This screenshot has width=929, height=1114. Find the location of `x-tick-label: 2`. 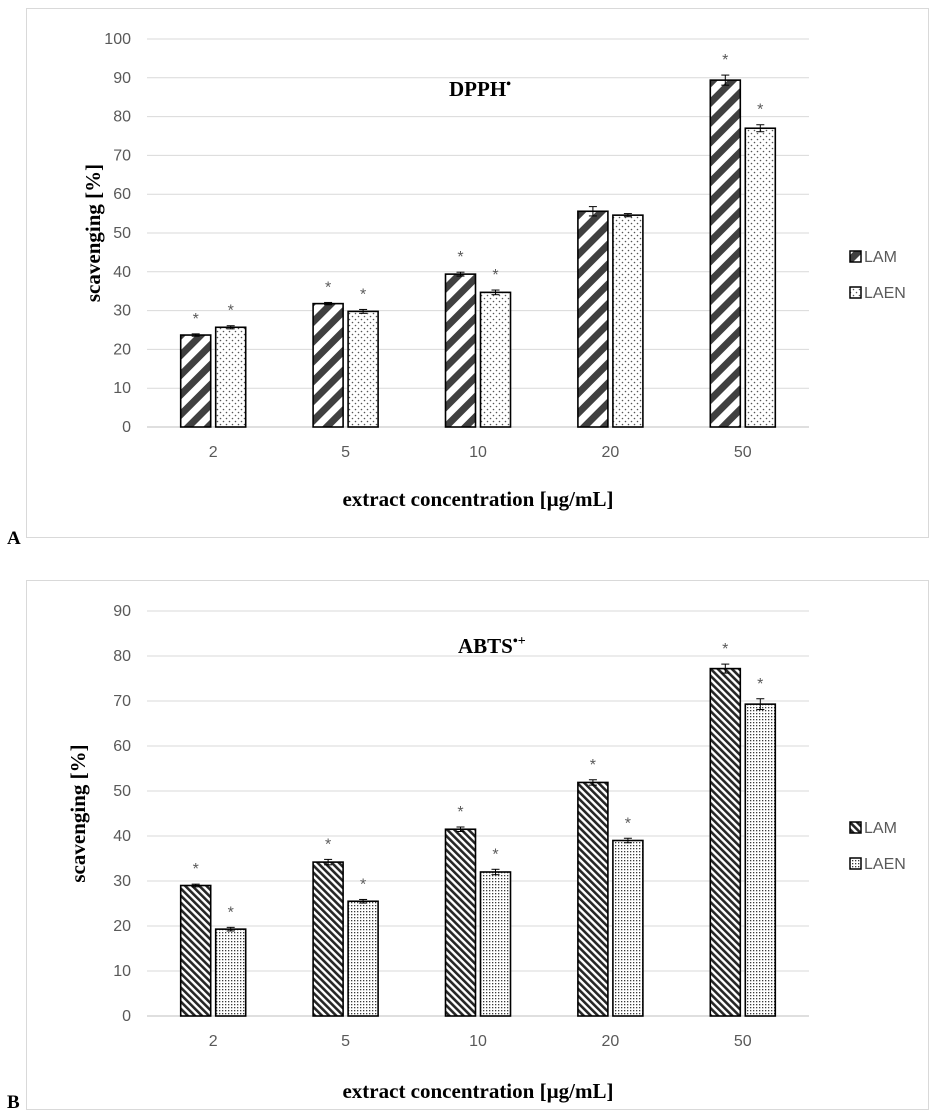

x-tick-label: 2 is located at coordinates (213, 452).